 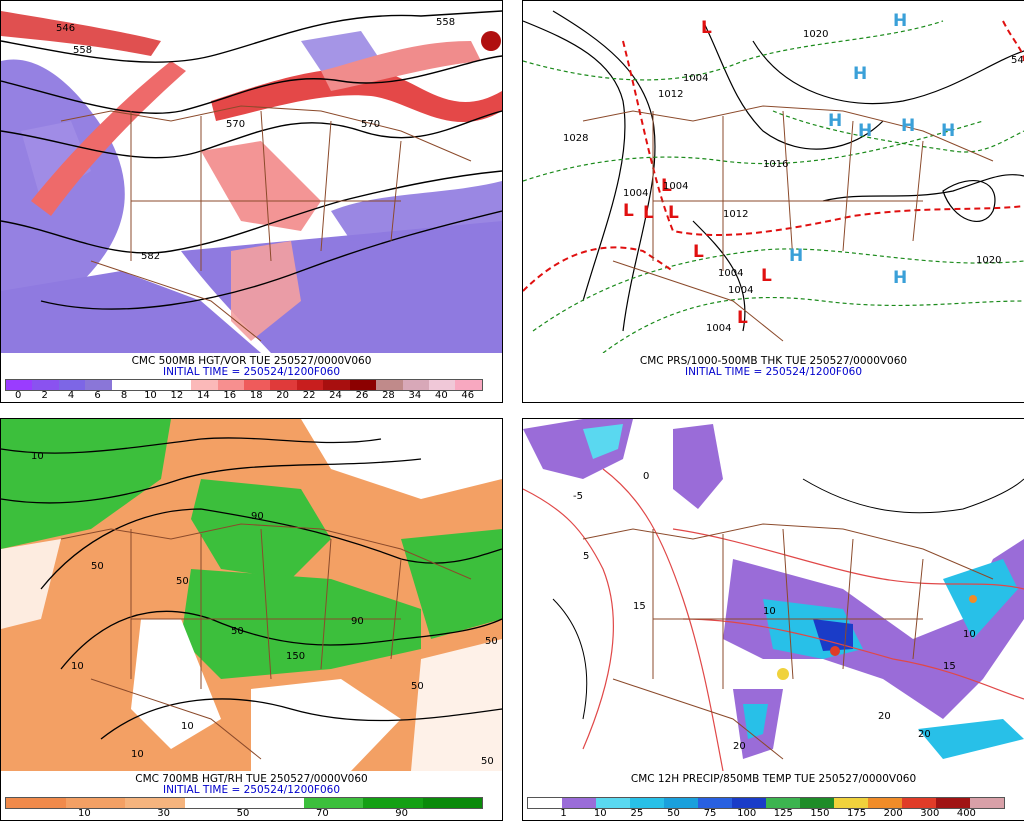 I want to click on colorbar-tick-label: 16, so click(x=230, y=395).